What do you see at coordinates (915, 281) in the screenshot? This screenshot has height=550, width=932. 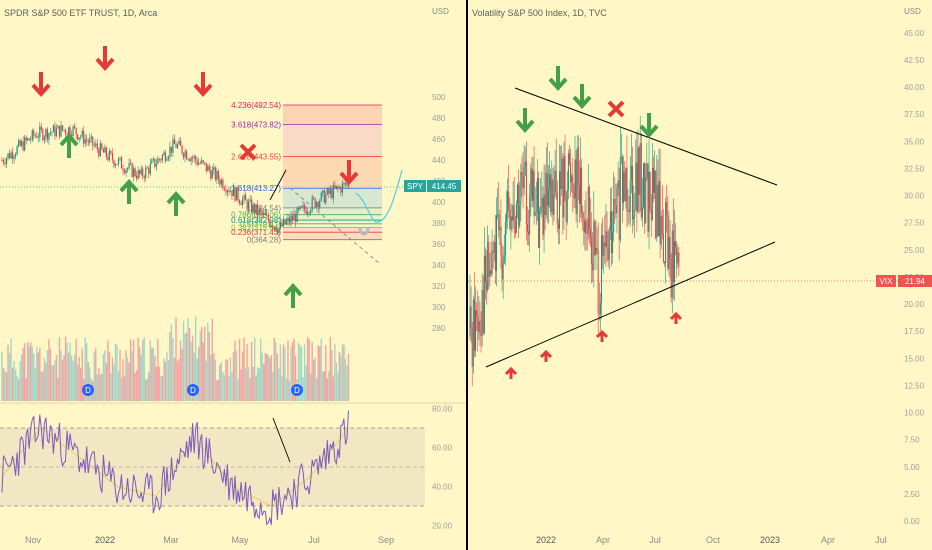 I see `vix-badge-value: 21.94` at bounding box center [915, 281].